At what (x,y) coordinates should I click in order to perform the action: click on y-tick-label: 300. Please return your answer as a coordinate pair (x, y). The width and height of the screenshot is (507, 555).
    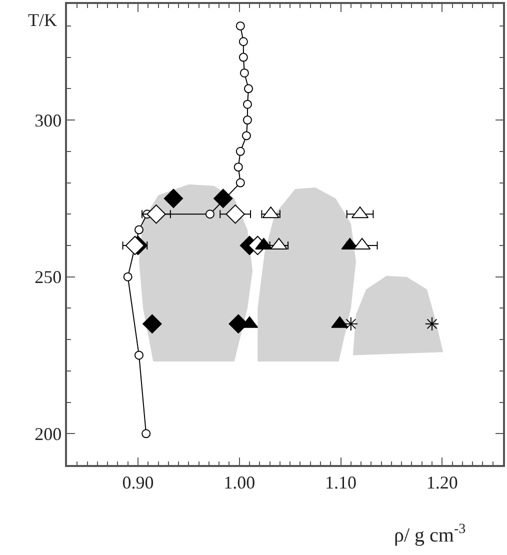
    Looking at the image, I should click on (48, 120).